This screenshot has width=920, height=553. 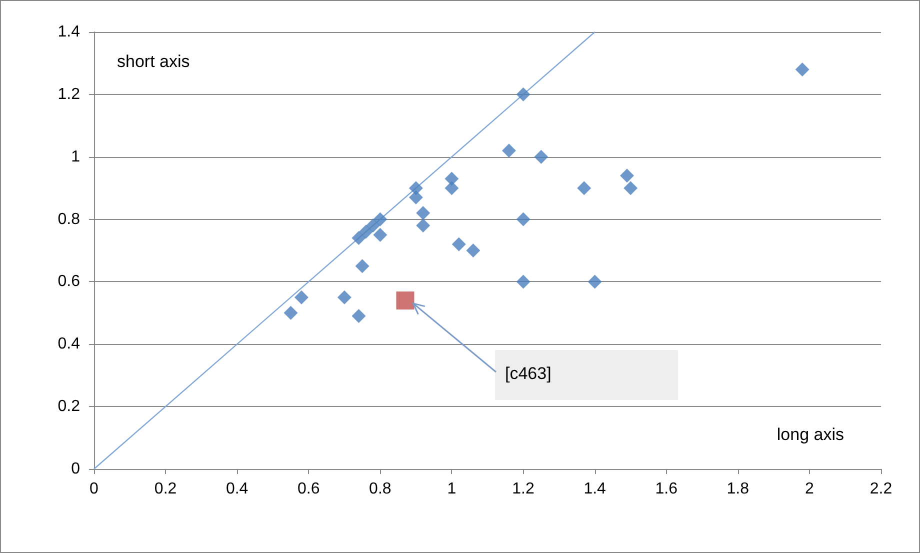 What do you see at coordinates (69, 281) in the screenshot?
I see `y-tick-label: 0.6` at bounding box center [69, 281].